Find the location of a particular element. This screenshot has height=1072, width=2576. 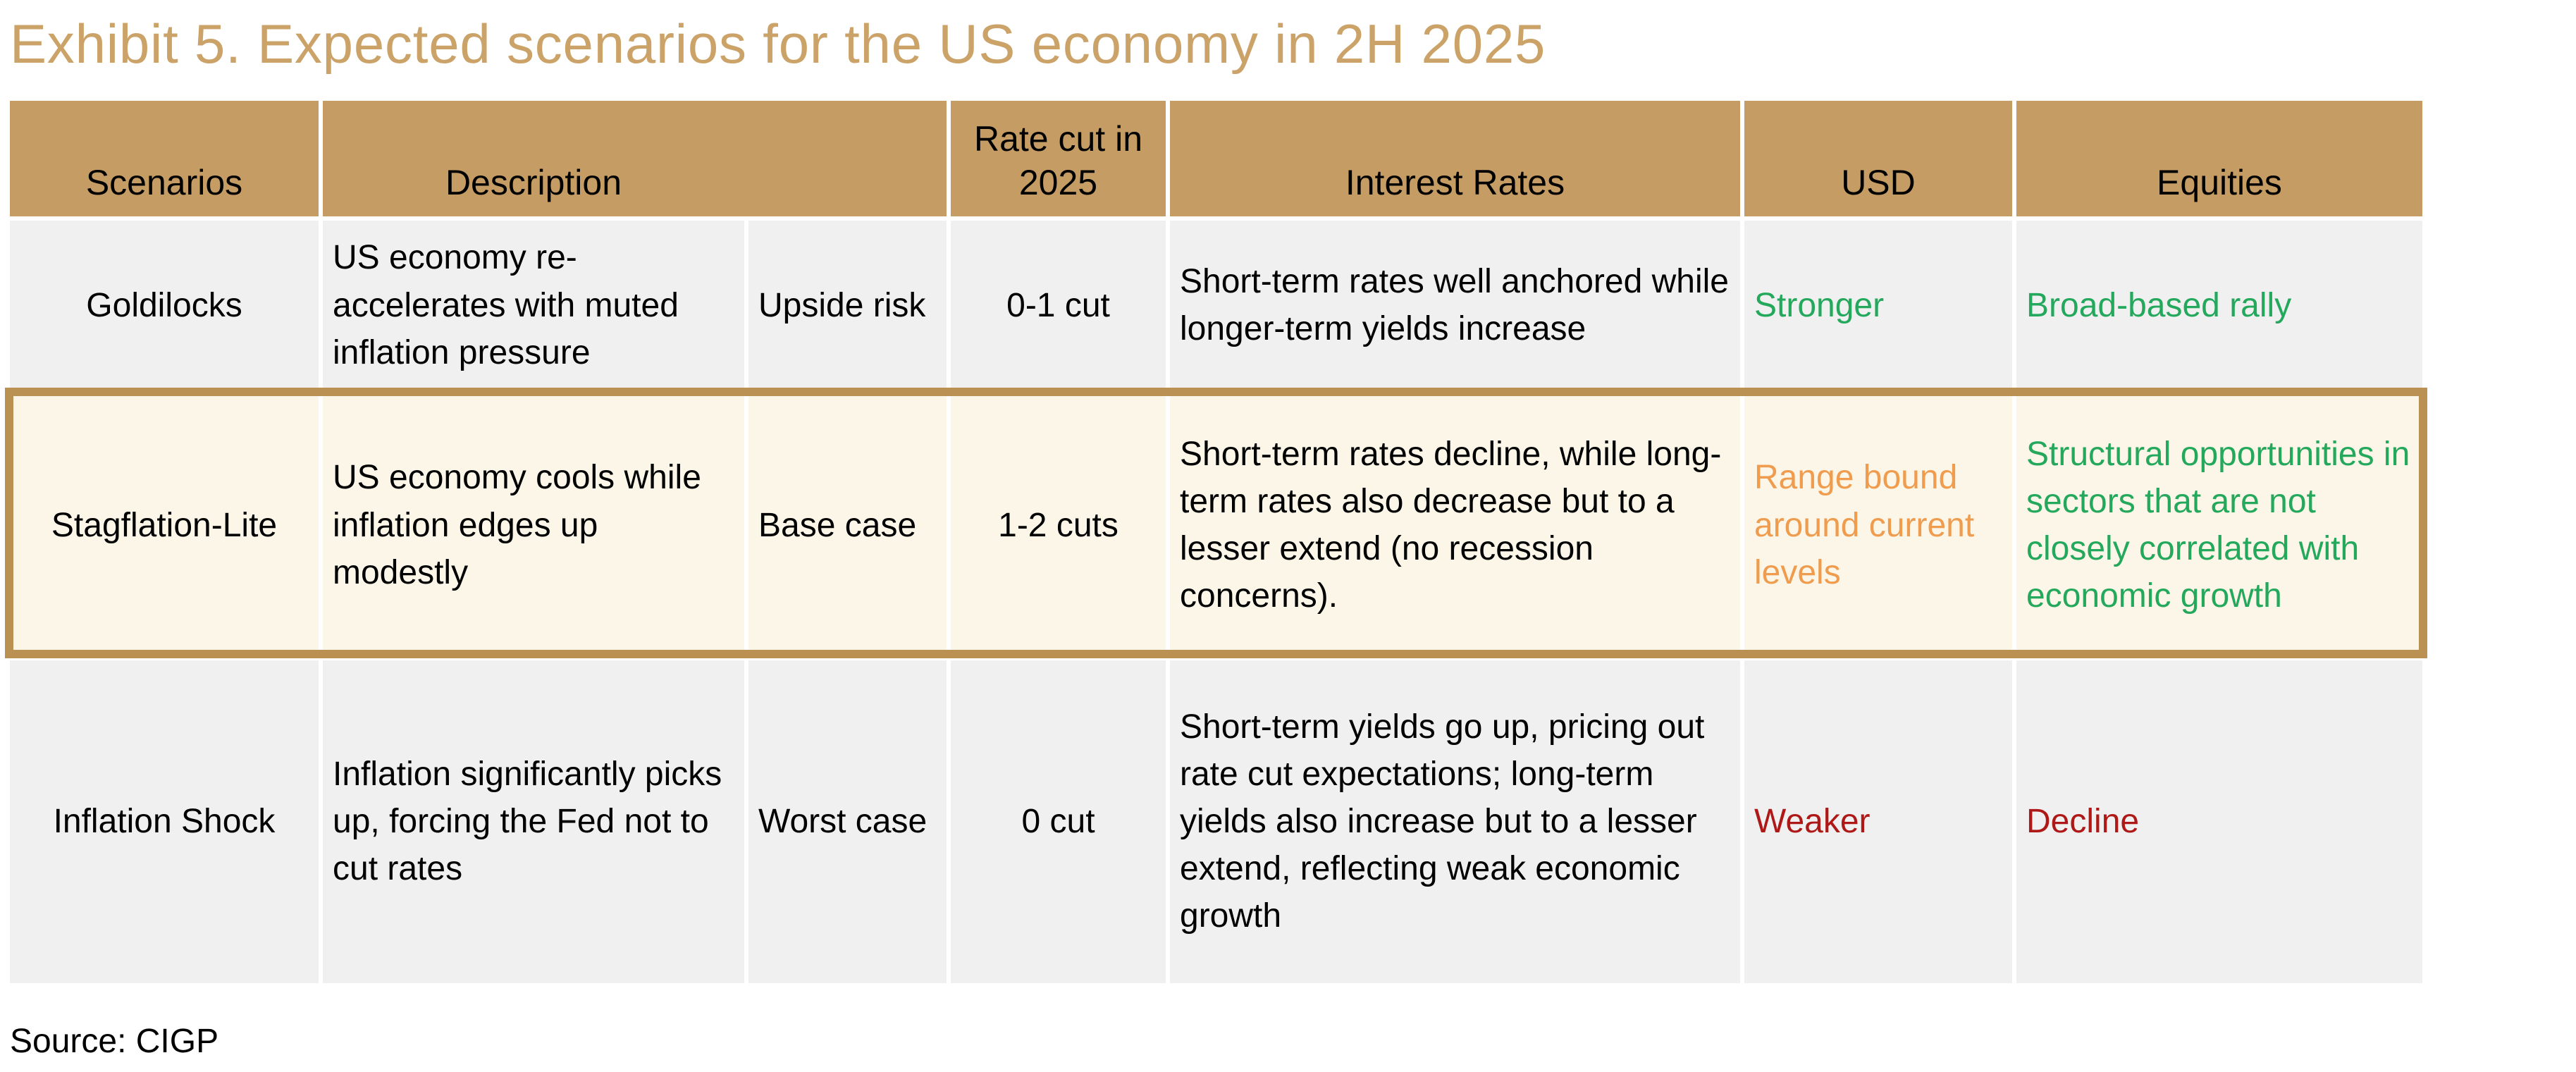

inflation-shock-usd-cell: Weaker is located at coordinates (1878, 821).